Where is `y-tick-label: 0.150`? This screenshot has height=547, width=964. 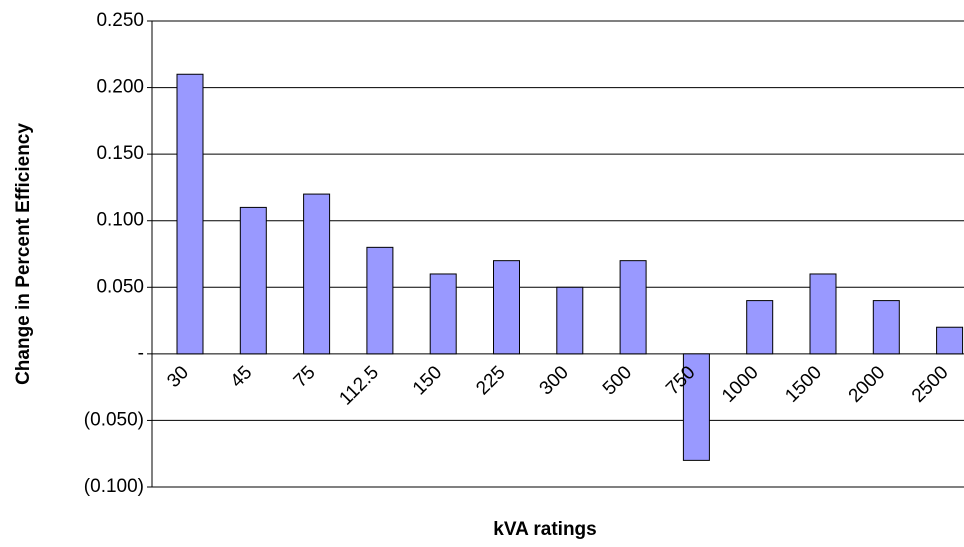 y-tick-label: 0.150 is located at coordinates (120, 153).